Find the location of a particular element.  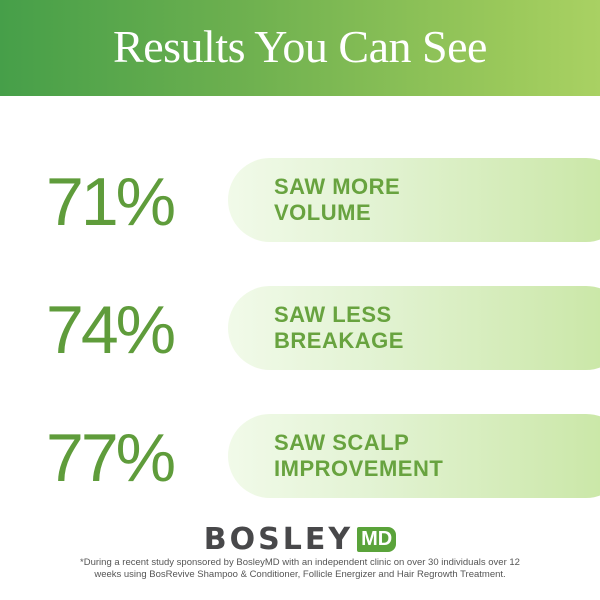

logo-wordmark: BOSLEY is located at coordinates (278, 539).